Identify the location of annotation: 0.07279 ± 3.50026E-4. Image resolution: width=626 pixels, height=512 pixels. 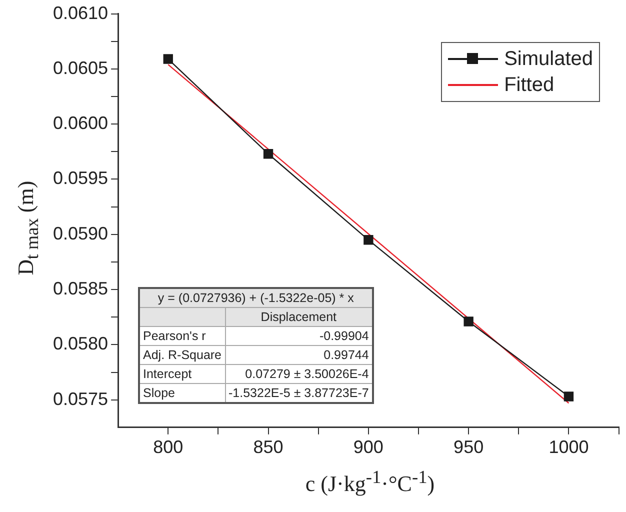
(299, 374).